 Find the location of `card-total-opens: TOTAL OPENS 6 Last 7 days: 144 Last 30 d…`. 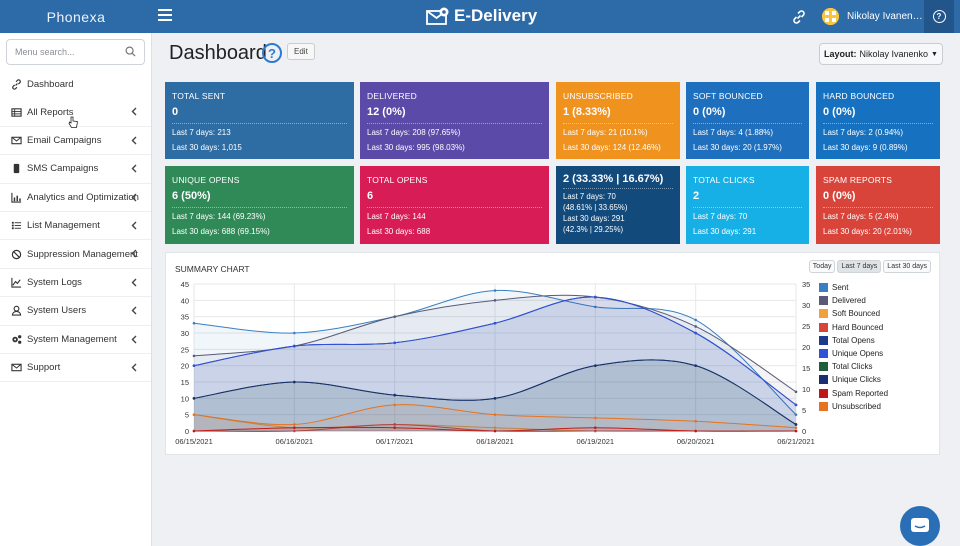

card-total-opens: TOTAL OPENS 6 Last 7 days: 144 Last 30 d… is located at coordinates (454, 205).